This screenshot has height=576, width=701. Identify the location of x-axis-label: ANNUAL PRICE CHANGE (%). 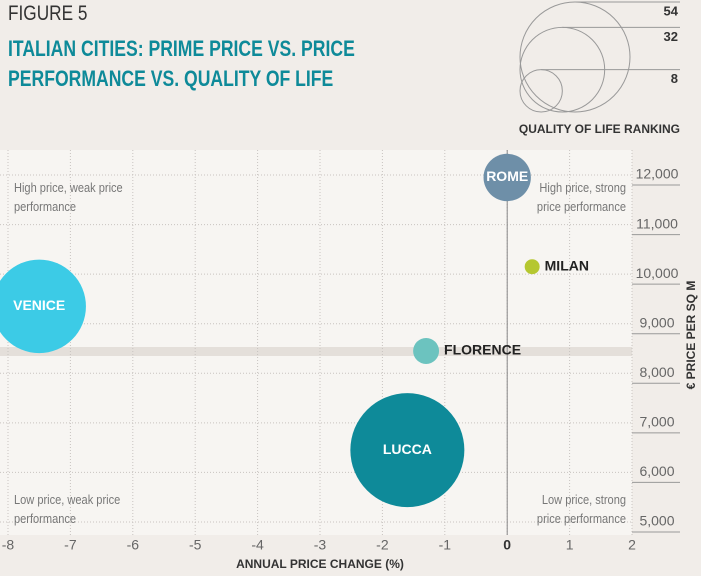
(320, 564).